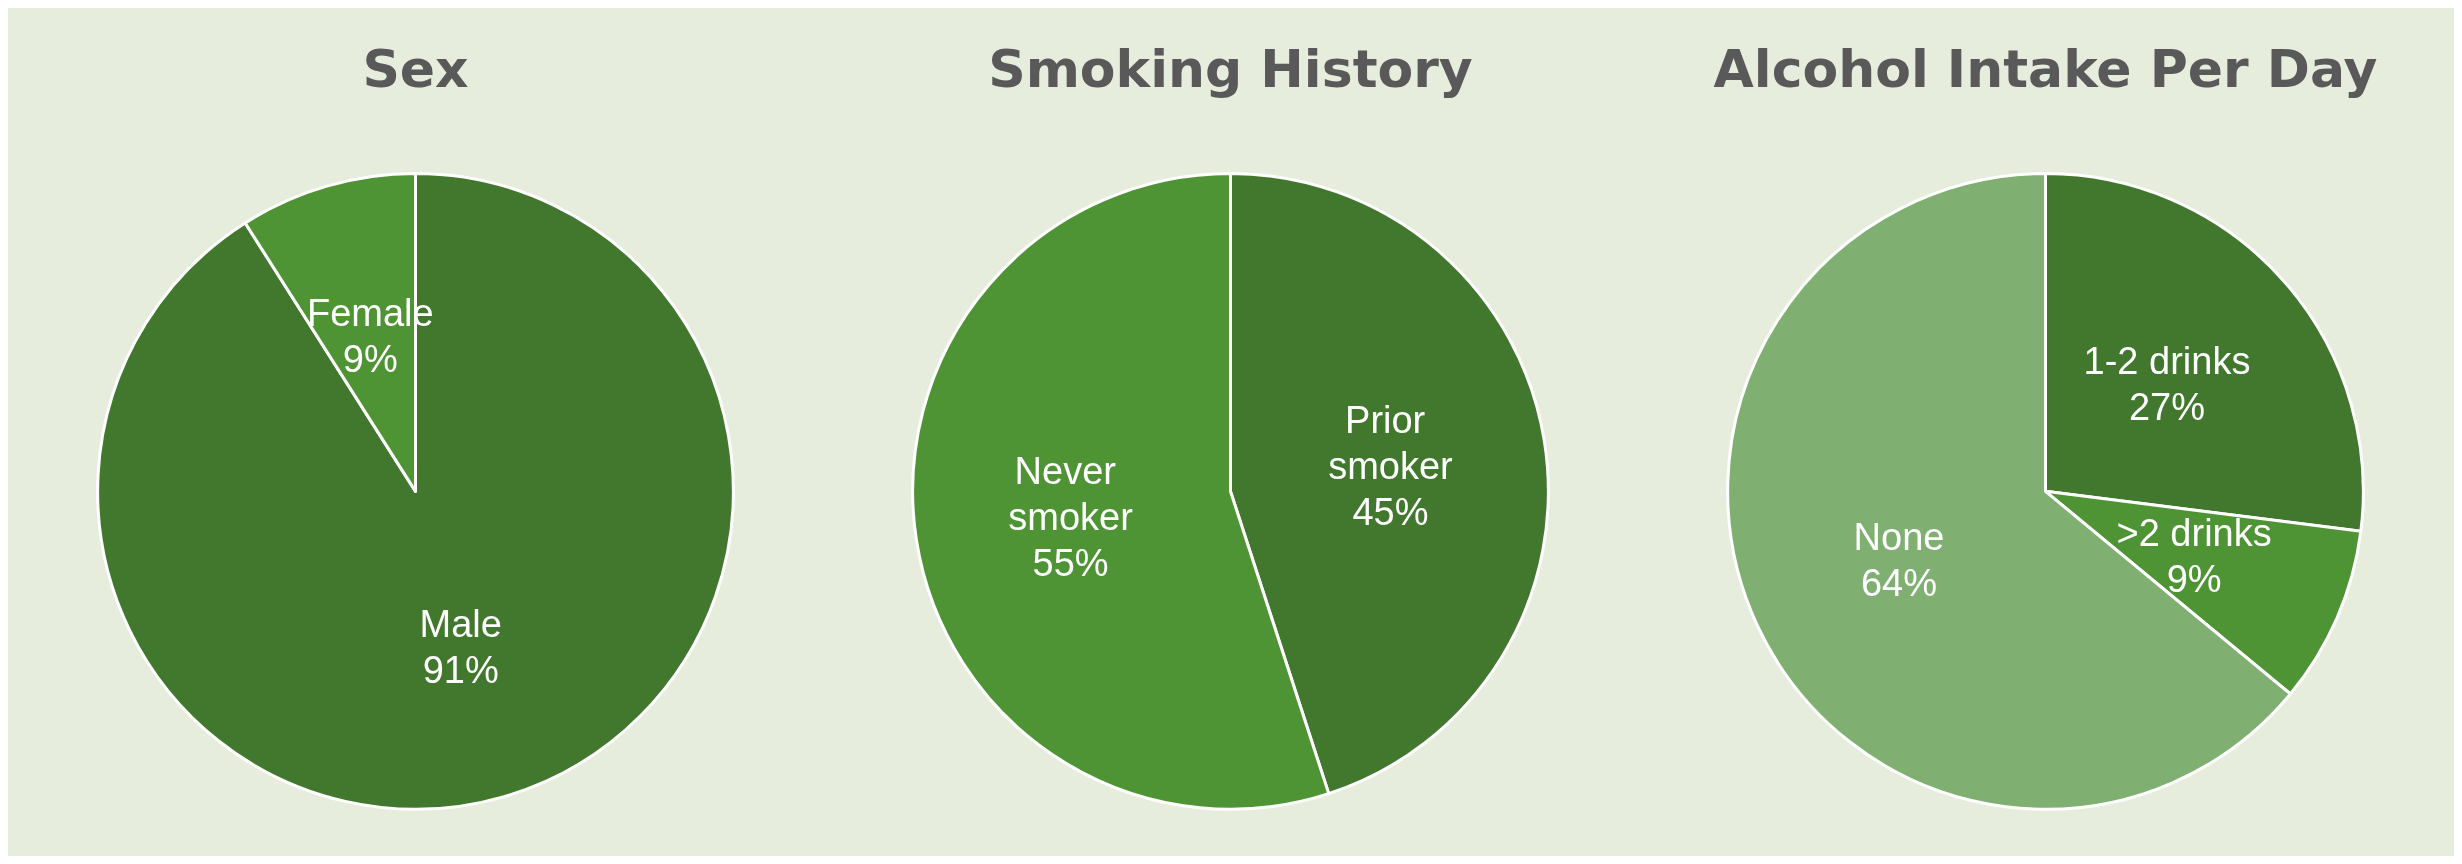 The image size is (2462, 864). Describe the element at coordinates (2194, 532) in the screenshot. I see `slice-label: >2 drinks` at that location.